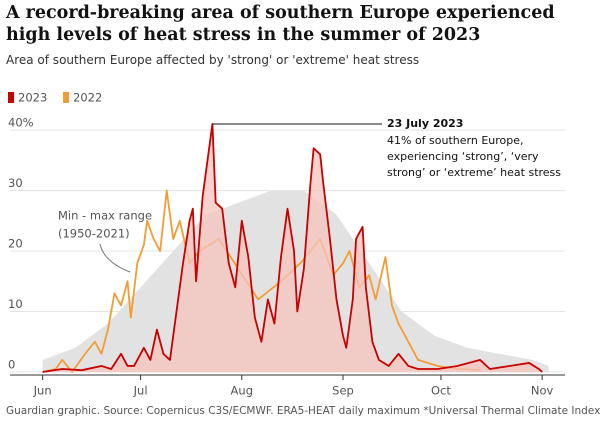 The image size is (607, 429). Describe the element at coordinates (463, 156) in the screenshot. I see `annotation-text: experiencing ‘strong’, ‘very` at that location.